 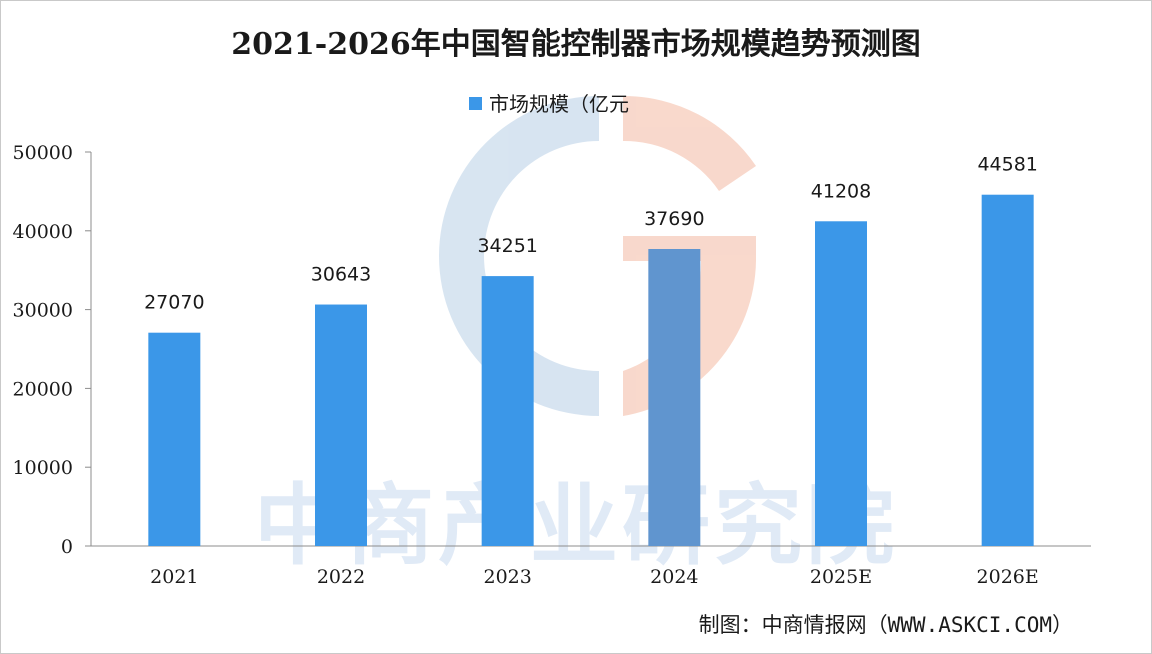 I want to click on data-label-2024: 37690, so click(x=674, y=219).